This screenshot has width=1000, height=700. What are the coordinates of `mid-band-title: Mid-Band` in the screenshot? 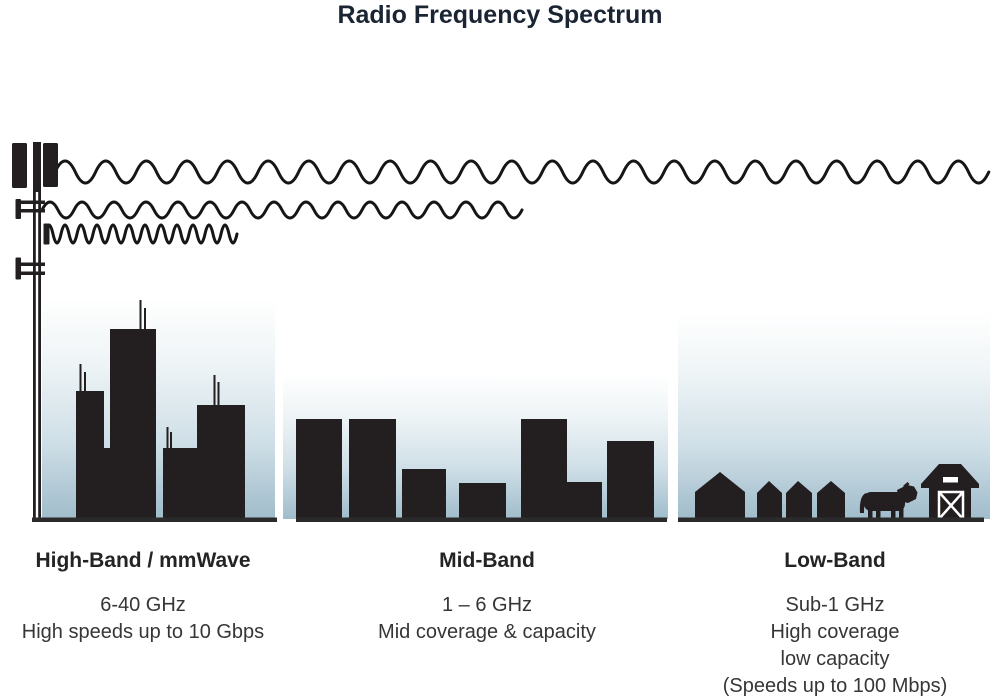 It's located at (487, 560).